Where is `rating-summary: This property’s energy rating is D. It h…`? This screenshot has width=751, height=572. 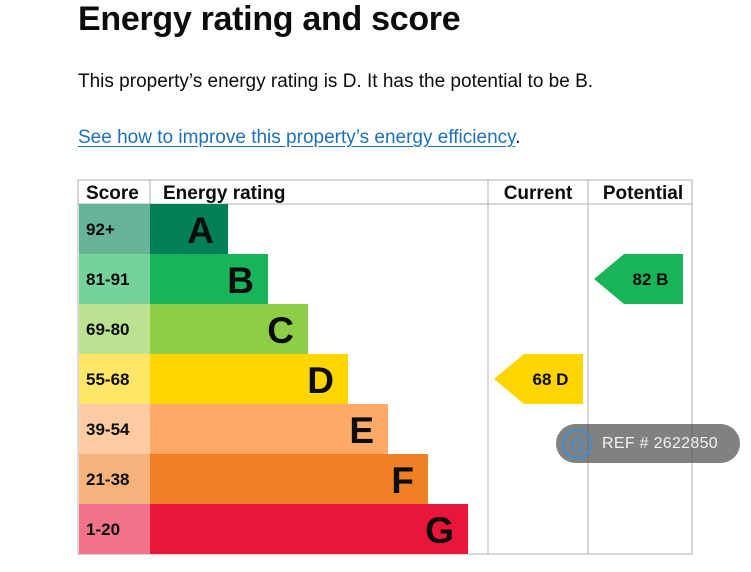 rating-summary: This property’s energy rating is D. It h… is located at coordinates (336, 81).